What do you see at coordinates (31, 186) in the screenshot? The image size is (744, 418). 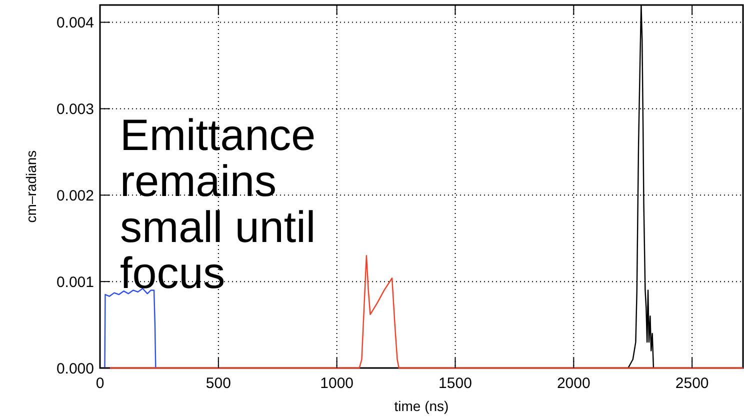 I see `y-axis-title: cm–radians` at bounding box center [31, 186].